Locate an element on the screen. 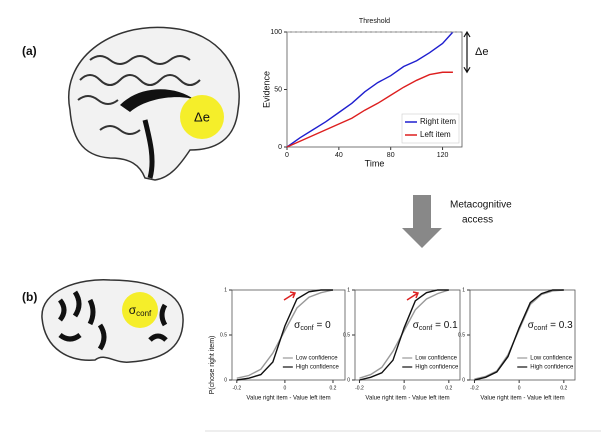 The width and height of the screenshot is (601, 434). annotation: σconf = 0 is located at coordinates (312, 326).